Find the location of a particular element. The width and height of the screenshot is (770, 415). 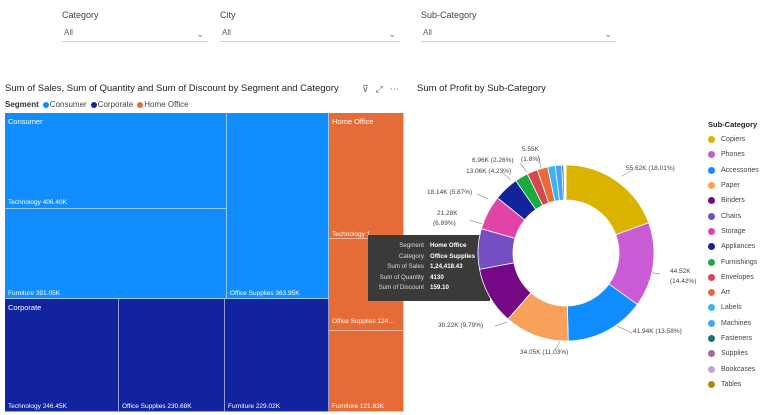

city-slicer-title: City is located at coordinates (228, 15).